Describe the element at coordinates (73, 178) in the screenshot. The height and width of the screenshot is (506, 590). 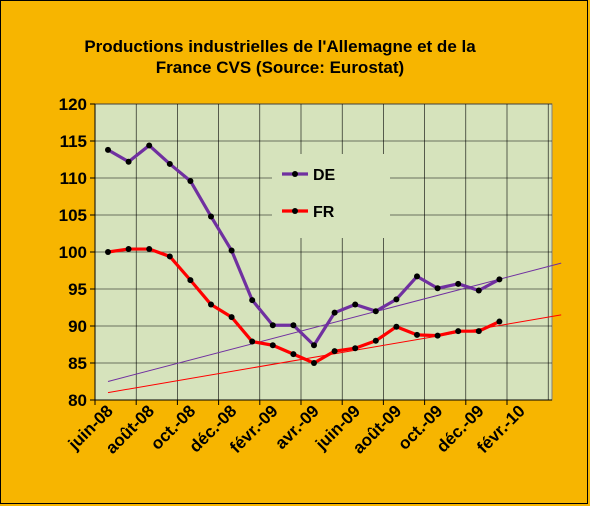
I see `y-tick-label: 110` at that location.